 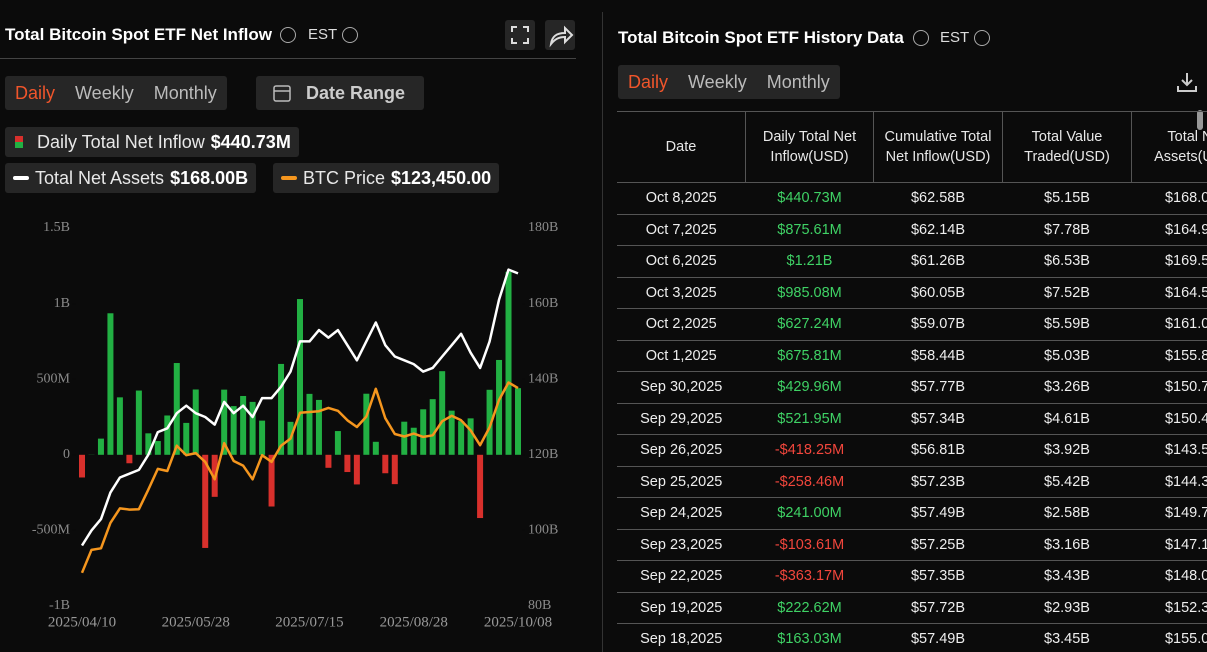 I want to click on table-cell: Sep 23,2025, so click(x=681, y=545).